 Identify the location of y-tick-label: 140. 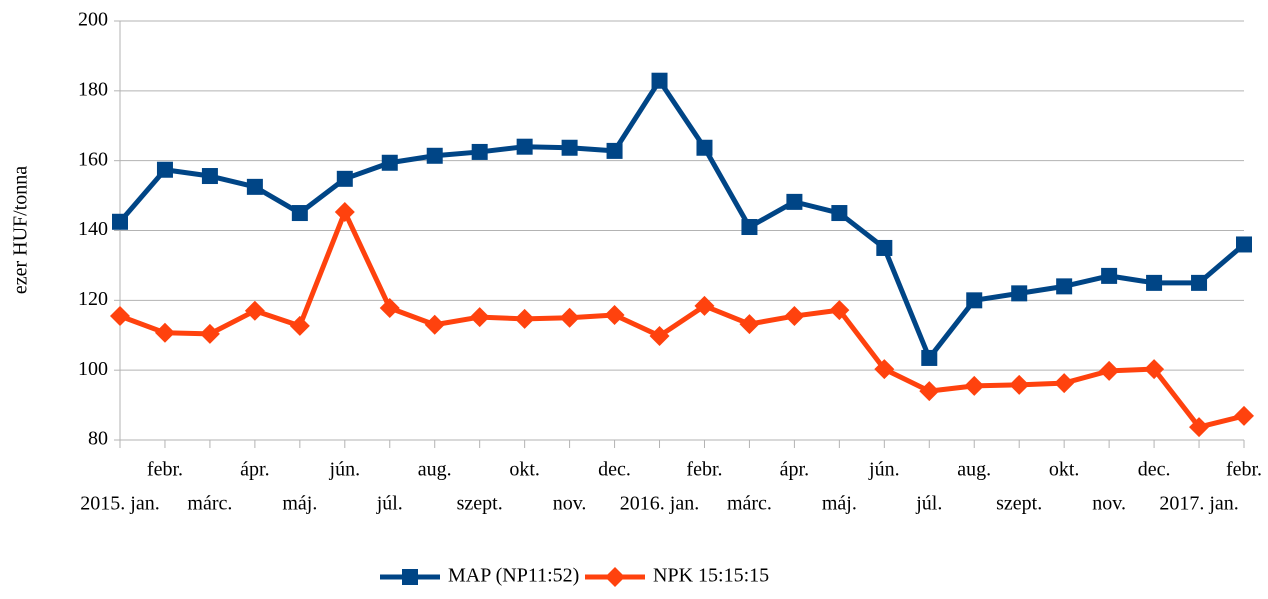
(93, 229).